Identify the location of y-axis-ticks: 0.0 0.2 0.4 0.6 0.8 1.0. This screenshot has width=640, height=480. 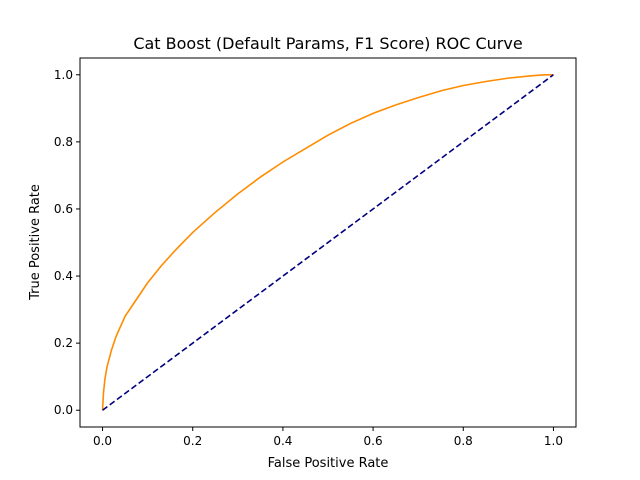
(67, 242).